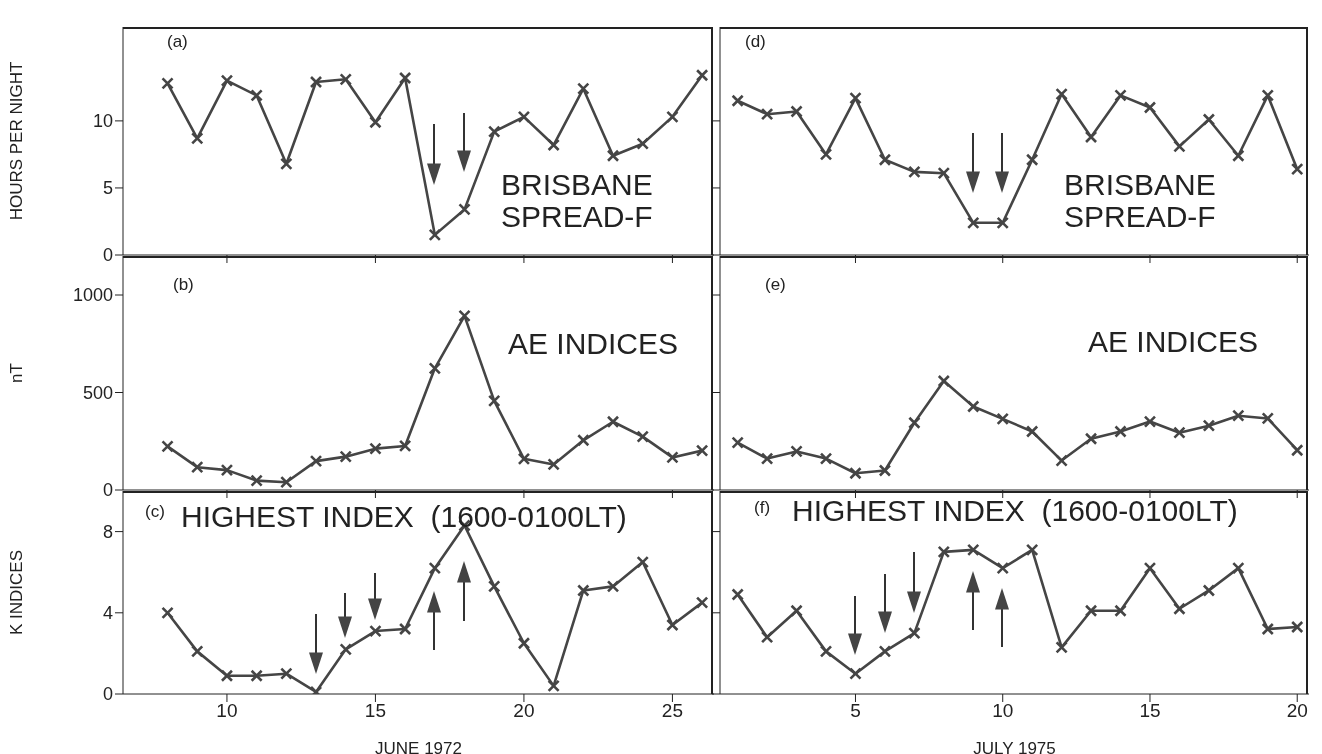 The width and height of the screenshot is (1322, 754). Describe the element at coordinates (404, 516) in the screenshot. I see `annotation: HIGHEST INDEX (1600-0100LT)` at that location.